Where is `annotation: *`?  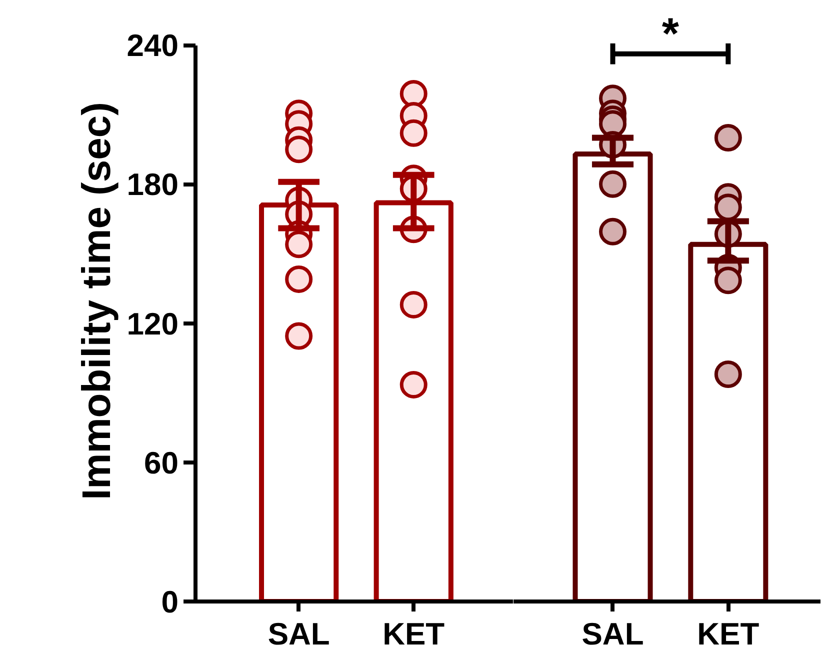 annotation: * is located at coordinates (671, 33).